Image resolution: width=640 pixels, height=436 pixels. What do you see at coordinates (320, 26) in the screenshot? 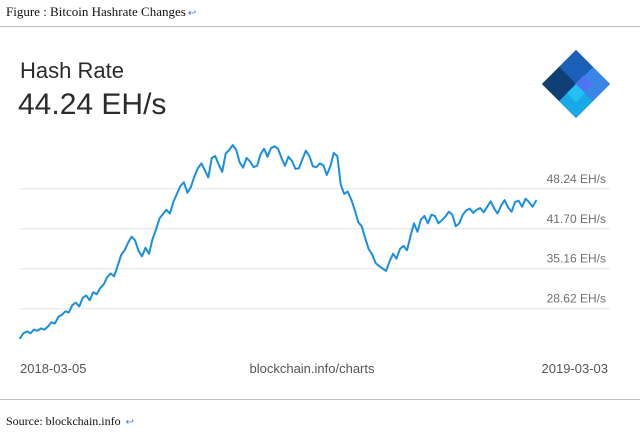
I see `top-rule` at bounding box center [320, 26].